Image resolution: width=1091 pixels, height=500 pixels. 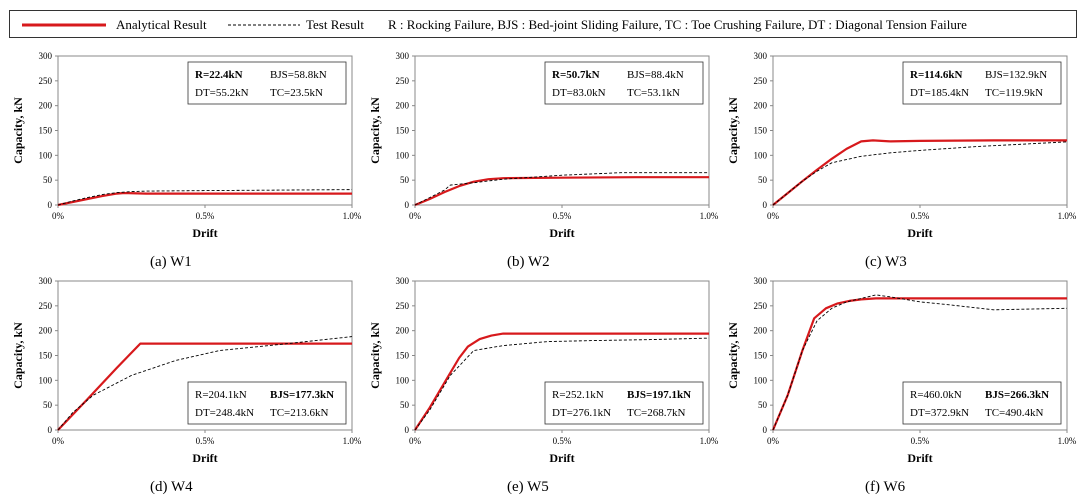 I want to click on capacity-label: BJS=197.1kN, so click(x=659, y=395).